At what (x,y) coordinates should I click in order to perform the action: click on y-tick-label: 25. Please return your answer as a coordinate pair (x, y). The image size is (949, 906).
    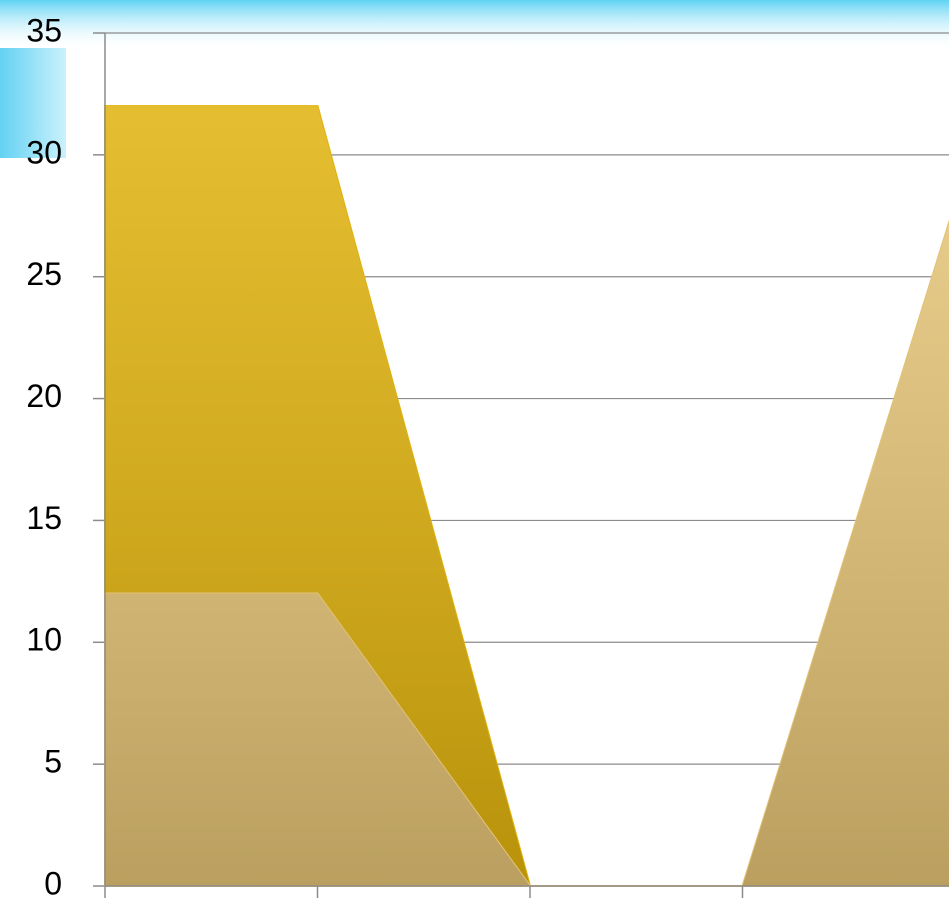
    Looking at the image, I should click on (44, 274).